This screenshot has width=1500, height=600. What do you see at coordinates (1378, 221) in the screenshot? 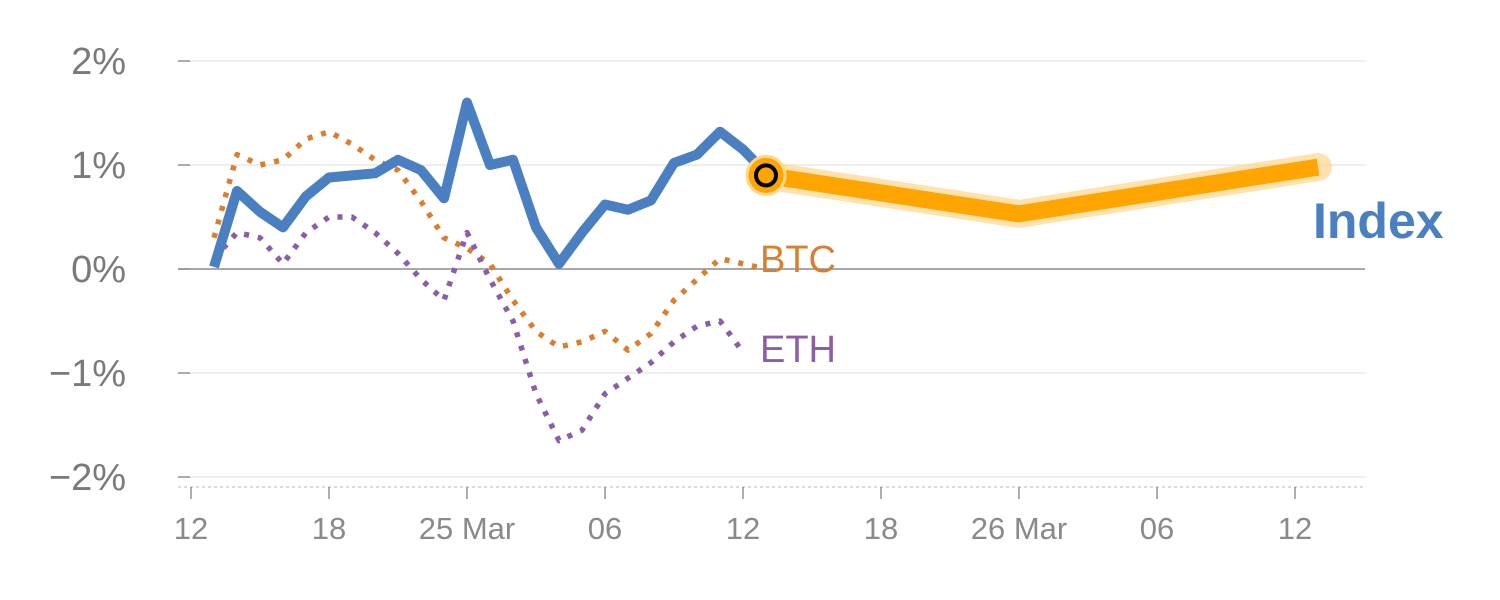
I see `index-series-label: Index` at bounding box center [1378, 221].